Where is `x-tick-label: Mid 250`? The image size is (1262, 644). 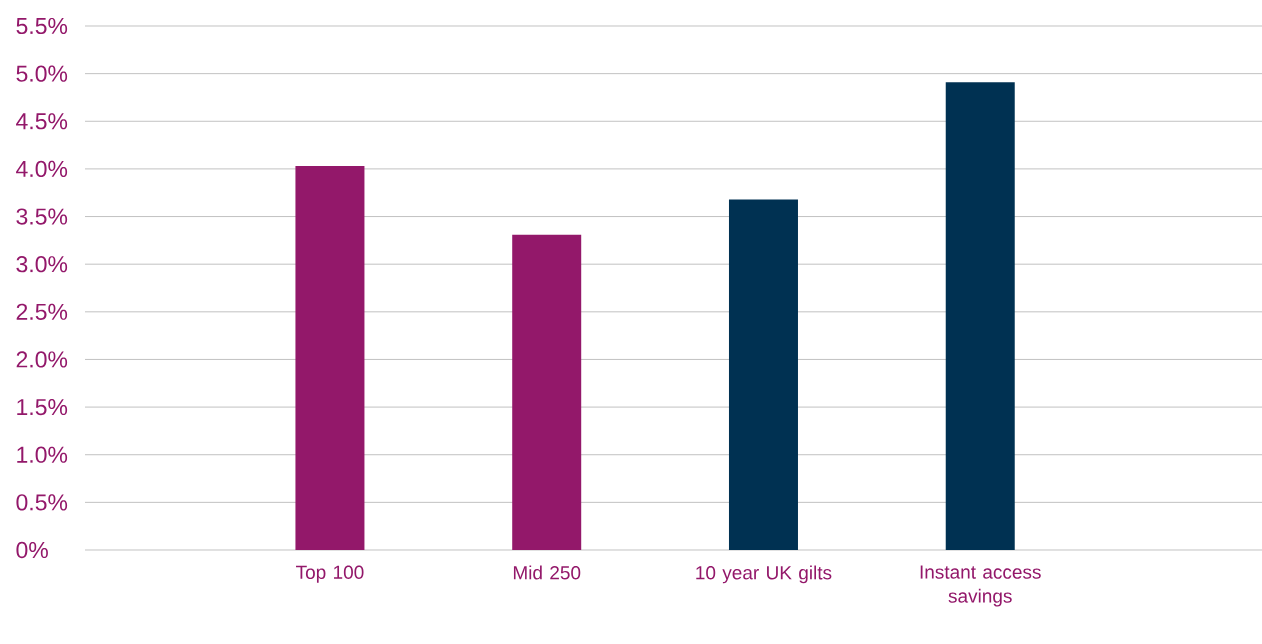
x-tick-label: Mid 250 is located at coordinates (547, 572).